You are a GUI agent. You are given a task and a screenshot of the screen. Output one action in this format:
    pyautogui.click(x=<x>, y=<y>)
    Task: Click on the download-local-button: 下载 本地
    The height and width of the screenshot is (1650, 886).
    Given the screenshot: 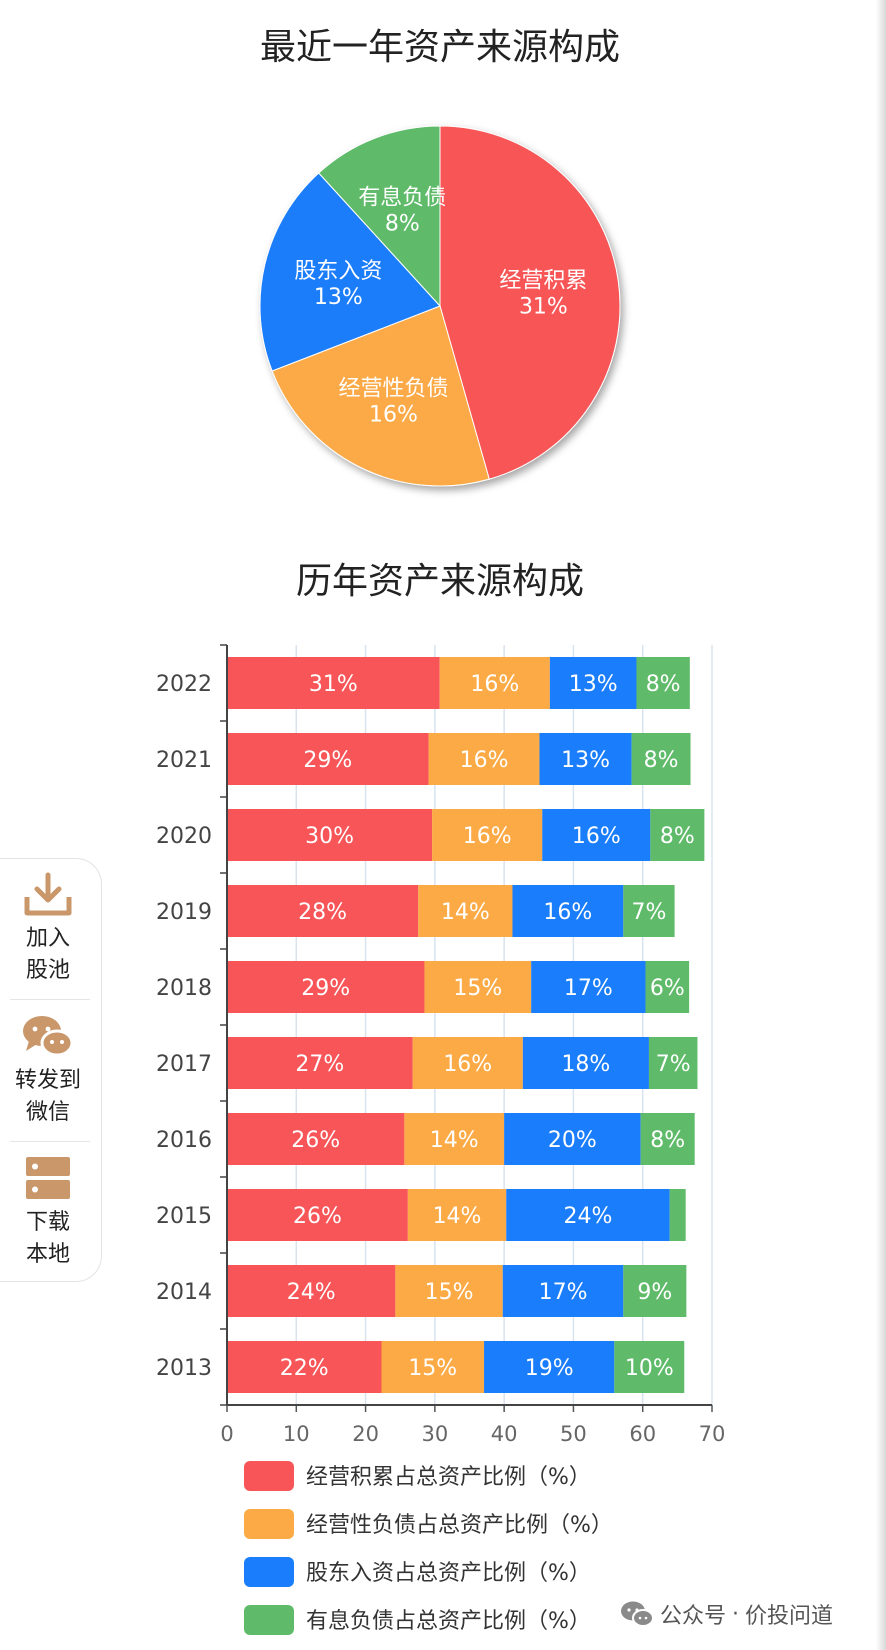 What is the action you would take?
    pyautogui.click(x=48, y=1213)
    